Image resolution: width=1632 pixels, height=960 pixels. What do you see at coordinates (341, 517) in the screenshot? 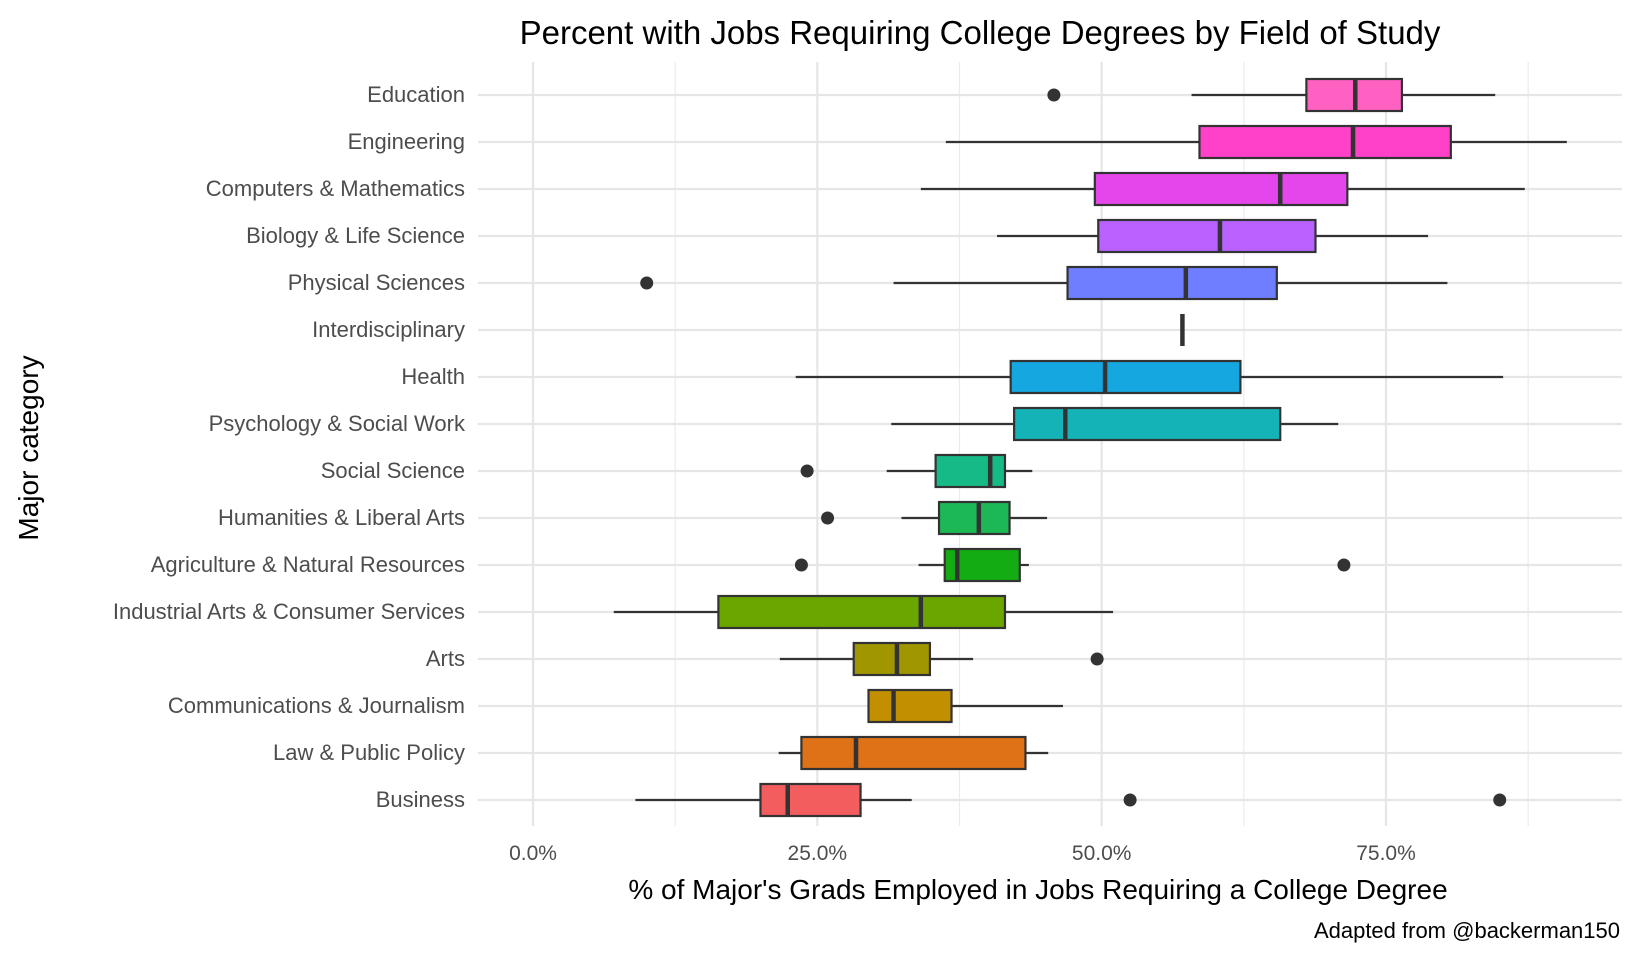
I see `y-tick-label: Humanities & Liberal Arts` at bounding box center [341, 517].